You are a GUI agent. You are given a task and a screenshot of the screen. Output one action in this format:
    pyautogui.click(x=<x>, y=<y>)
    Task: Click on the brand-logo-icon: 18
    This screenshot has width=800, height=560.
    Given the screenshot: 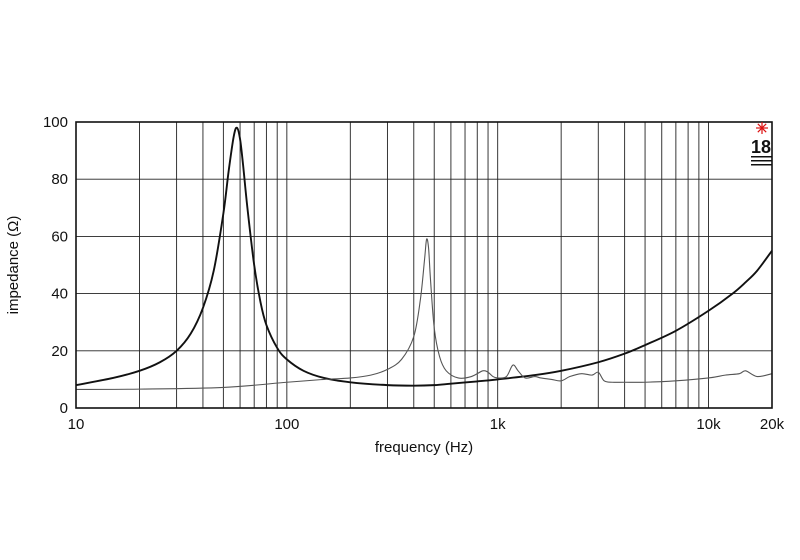 What is the action you would take?
    pyautogui.click(x=761, y=144)
    